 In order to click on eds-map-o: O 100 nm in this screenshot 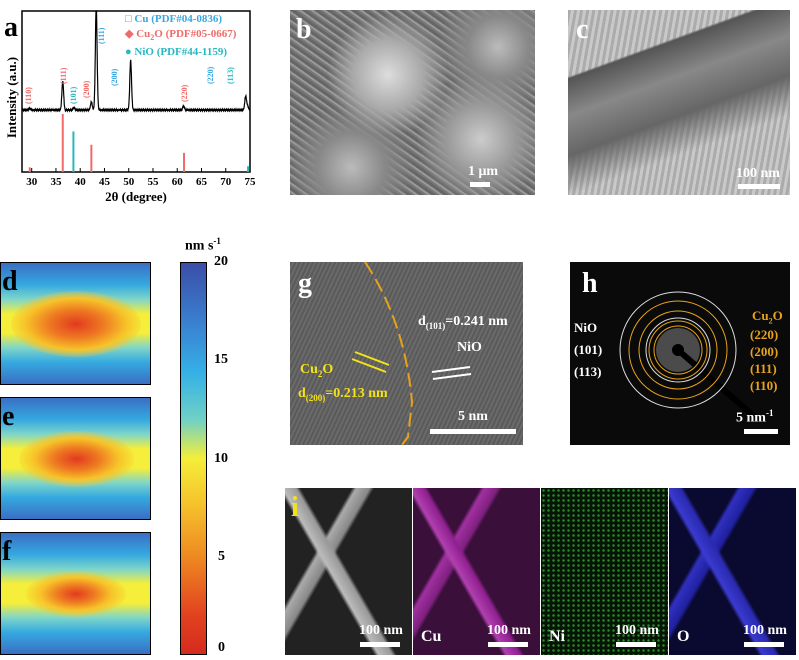, I will do `click(732, 571)`.